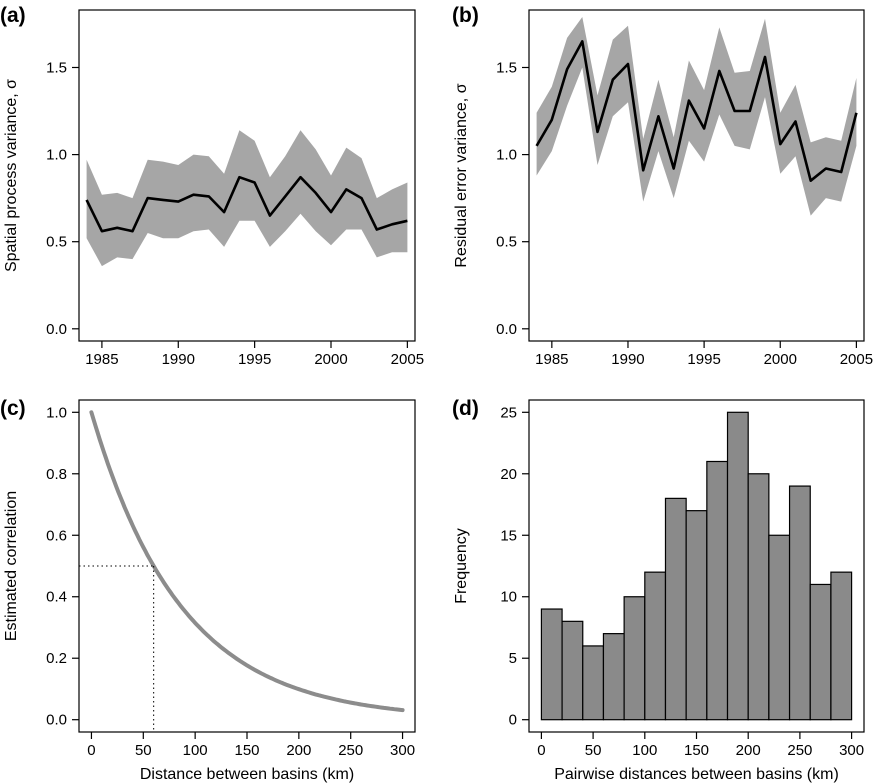 The width and height of the screenshot is (875, 783). What do you see at coordinates (461, 175) in the screenshot?
I see `y-axis-title: Residual error variance, σ` at bounding box center [461, 175].